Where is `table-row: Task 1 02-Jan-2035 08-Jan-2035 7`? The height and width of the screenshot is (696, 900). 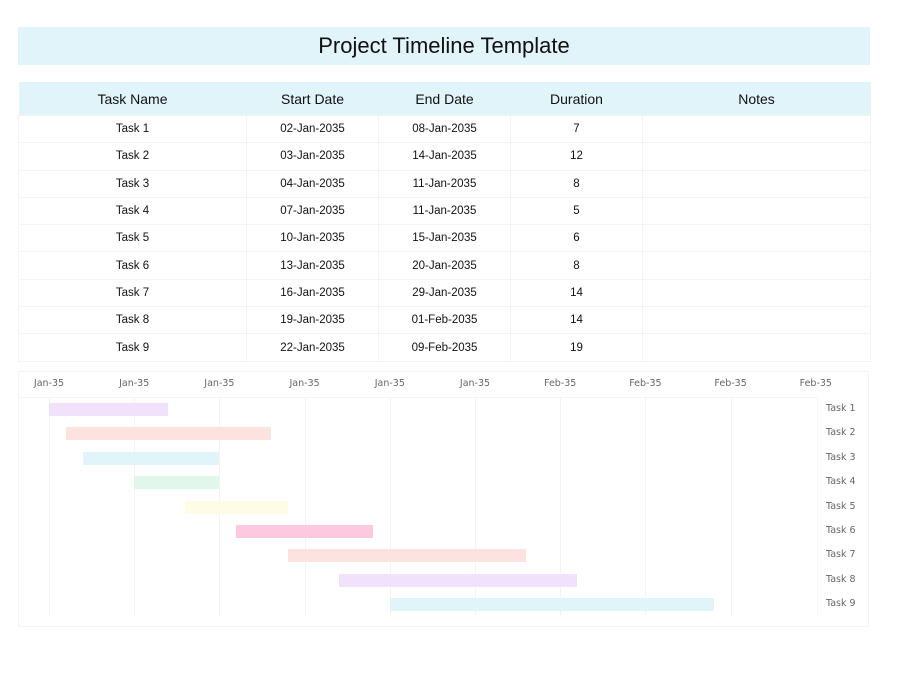 table-row: Task 1 02-Jan-2035 08-Jan-2035 7 is located at coordinates (444, 129).